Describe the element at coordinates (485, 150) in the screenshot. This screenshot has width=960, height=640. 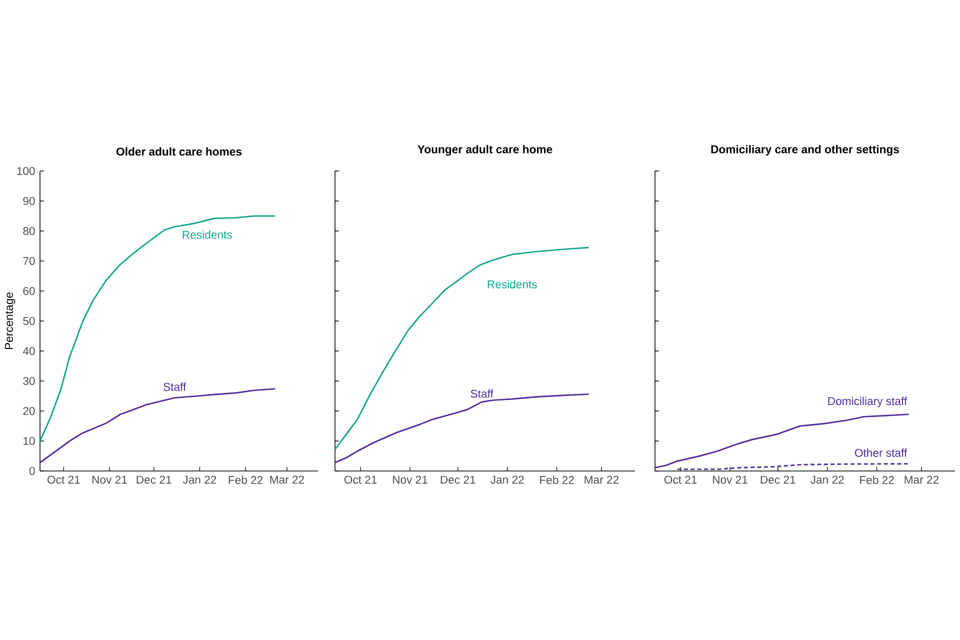
I see `chart-title: Younger adult care home` at that location.